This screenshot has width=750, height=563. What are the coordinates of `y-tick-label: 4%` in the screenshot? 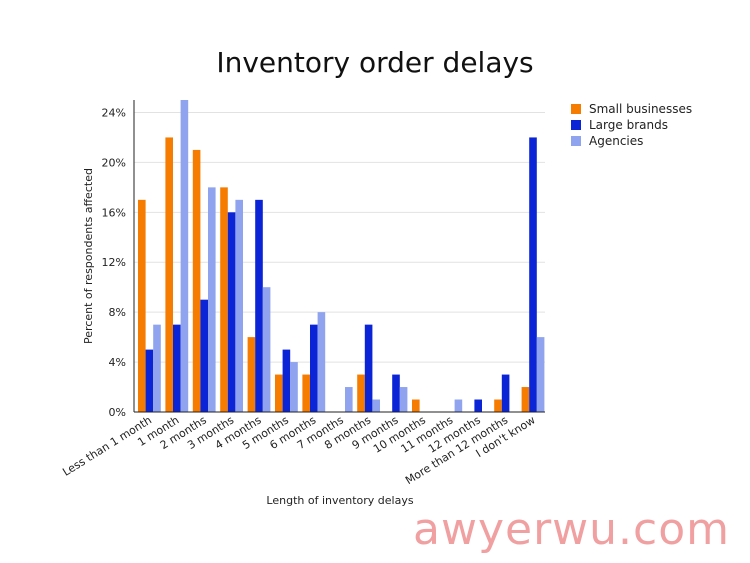 It's located at (117, 362).